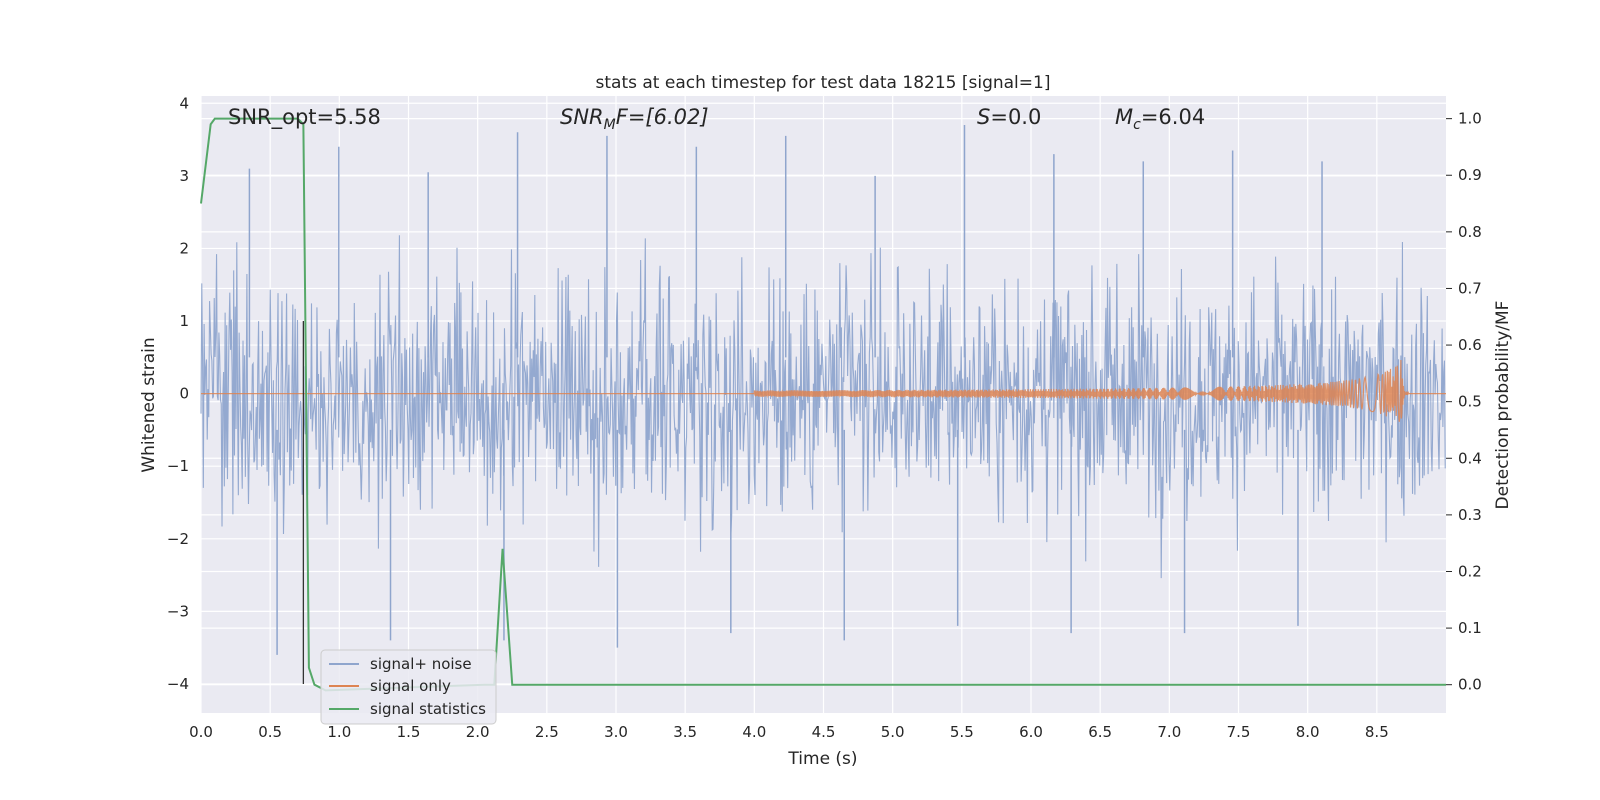 The image size is (1600, 800). What do you see at coordinates (1124, 117) in the screenshot?
I see `annotation-mc-base: M` at bounding box center [1124, 117].